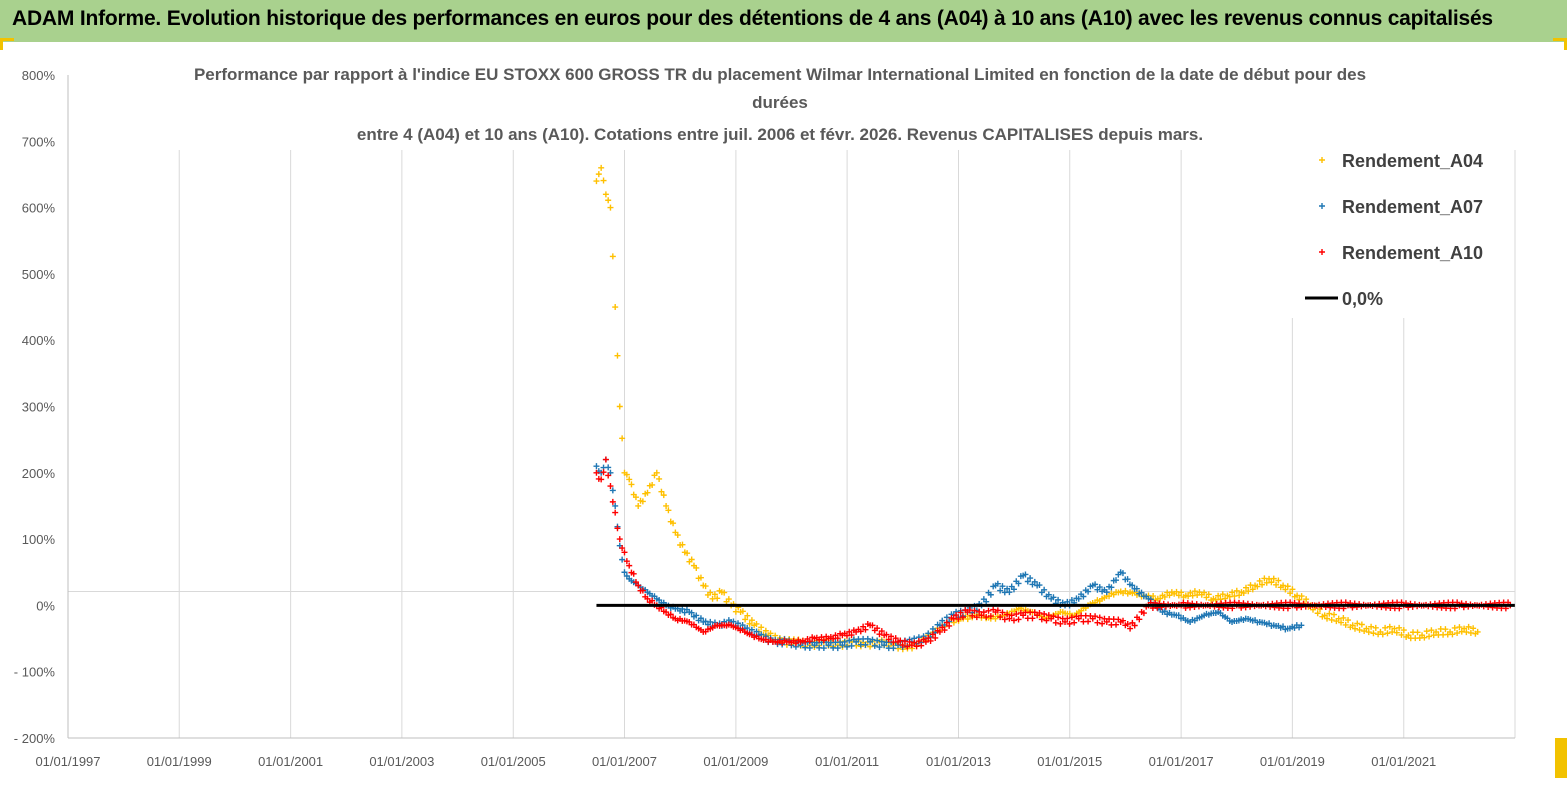 Image resolution: width=1567 pixels, height=795 pixels. Describe the element at coordinates (949, 554) in the screenshot. I see `series-Rendement_A07` at that location.